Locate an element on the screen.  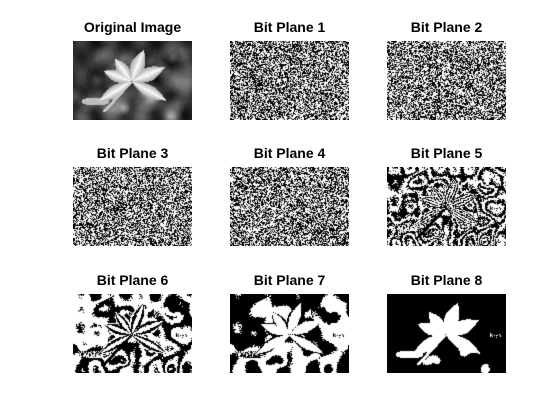
panel-bit-plane-4: Bit Plane 4 is located at coordinates (289, 195).